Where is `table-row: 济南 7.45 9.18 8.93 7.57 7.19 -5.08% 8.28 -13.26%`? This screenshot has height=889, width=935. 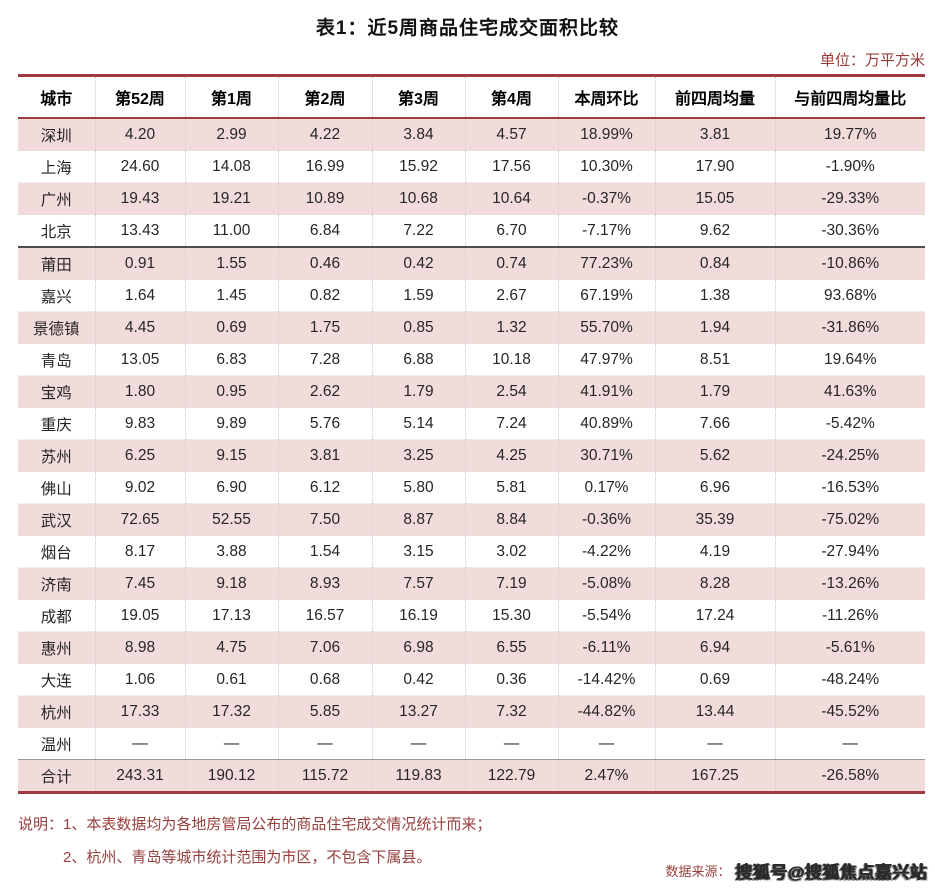 table-row: 济南 7.45 9.18 8.93 7.57 7.19 -5.08% 8.28 -13.26% is located at coordinates (471, 583).